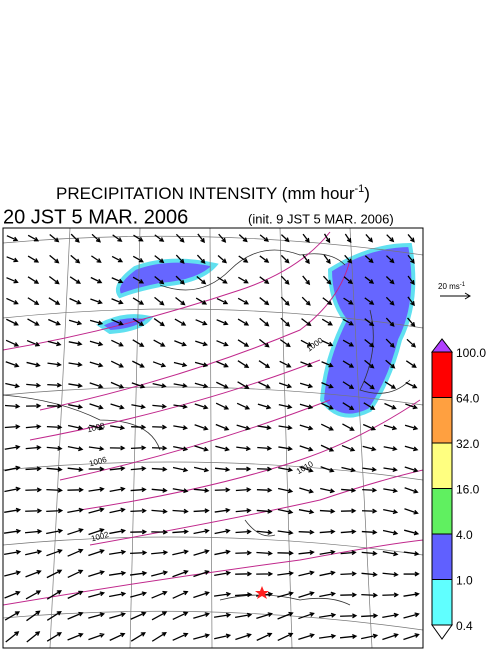  What do you see at coordinates (442, 374) in the screenshot?
I see `colorbar-segment` at bounding box center [442, 374].